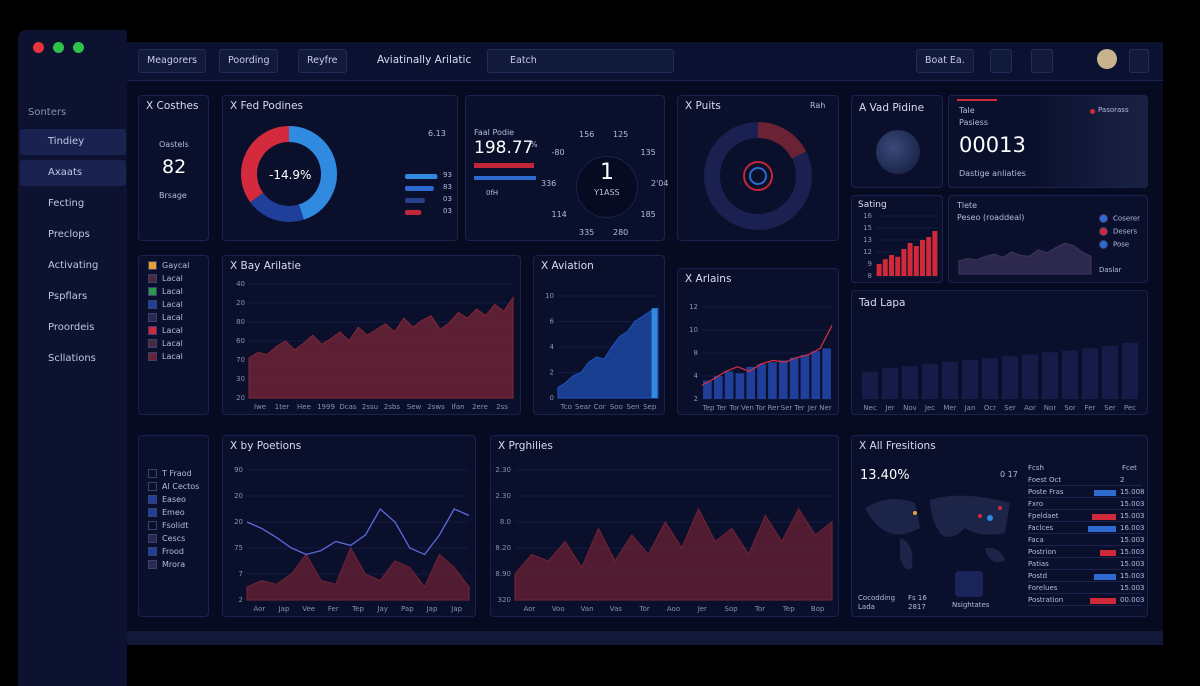 This screenshot has height=686, width=1200. Describe the element at coordinates (480, 407) in the screenshot. I see `x-tick-label: 2ere` at that location.